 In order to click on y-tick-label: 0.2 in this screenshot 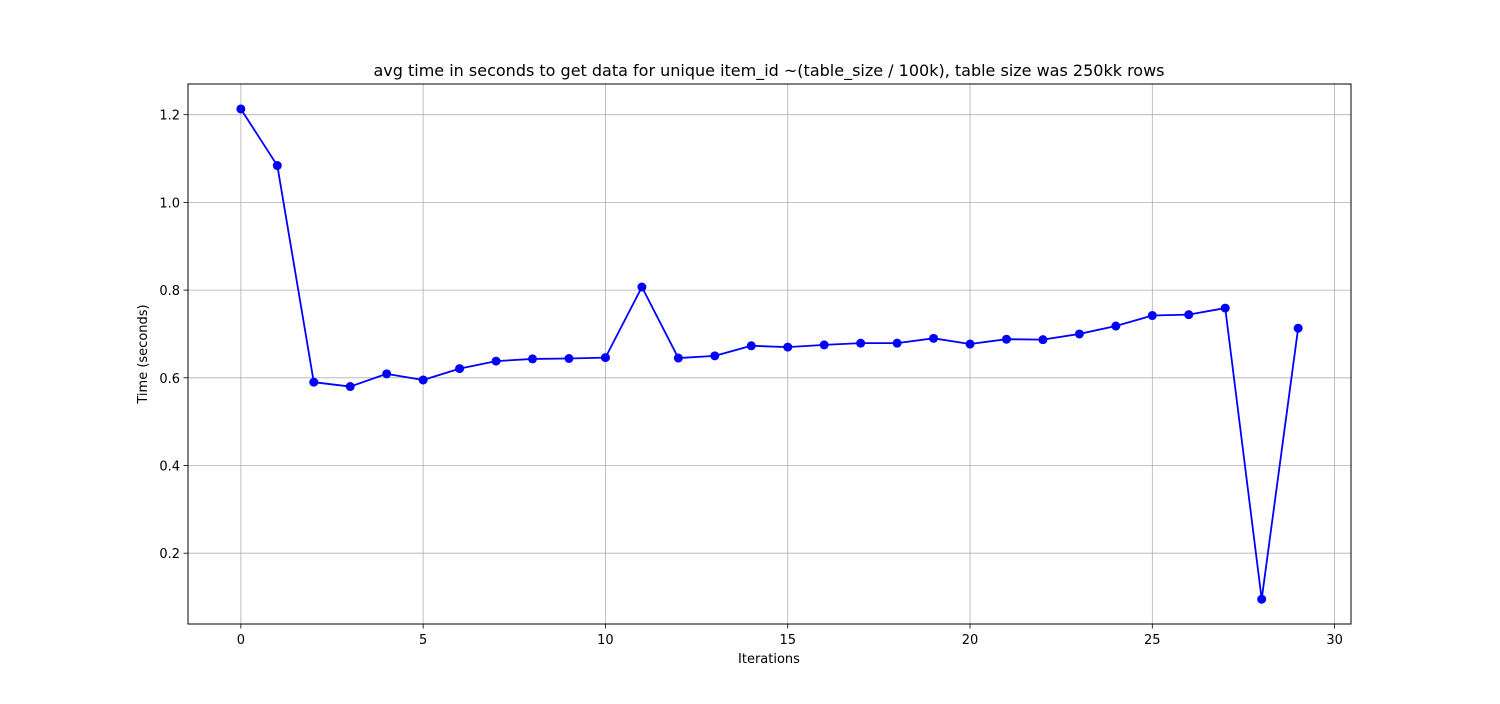, I will do `click(169, 554)`.